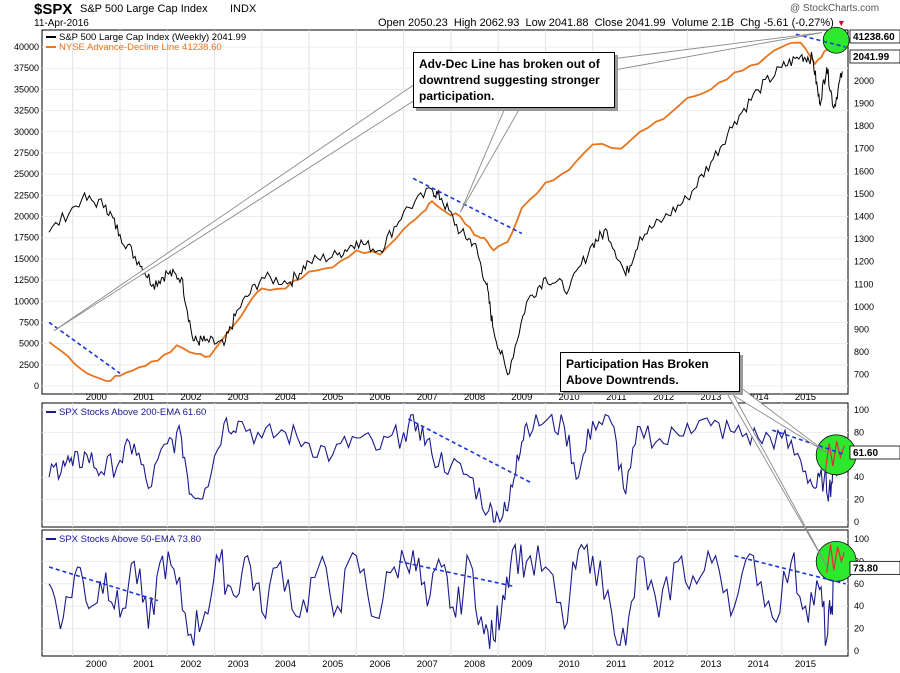  I want to click on legend-label: NYSE Advance-Decline Line 41238.60, so click(140, 47).